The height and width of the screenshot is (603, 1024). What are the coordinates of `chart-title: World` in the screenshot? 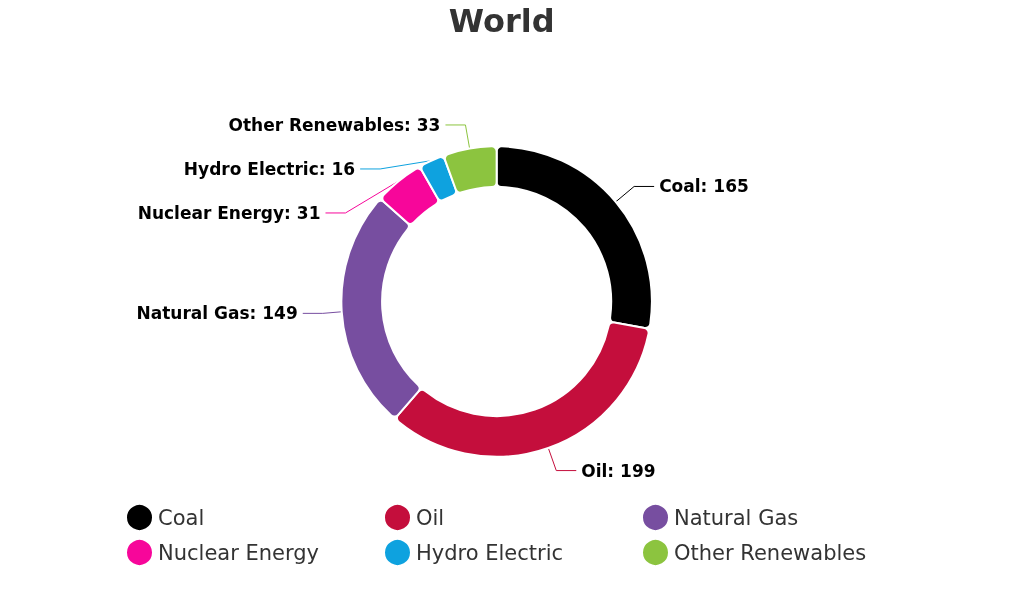 It's located at (501, 21).